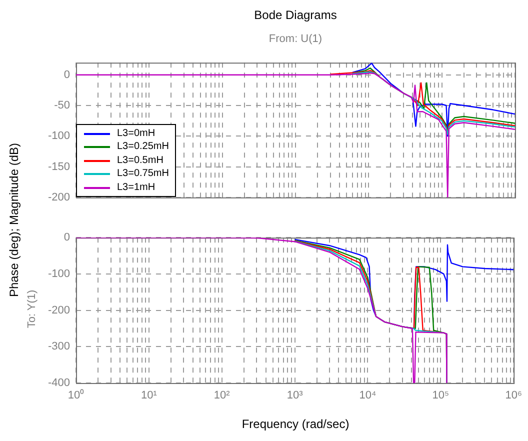  What do you see at coordinates (513, 396) in the screenshot?
I see `x-tick-label: 10⁶` at bounding box center [513, 396].